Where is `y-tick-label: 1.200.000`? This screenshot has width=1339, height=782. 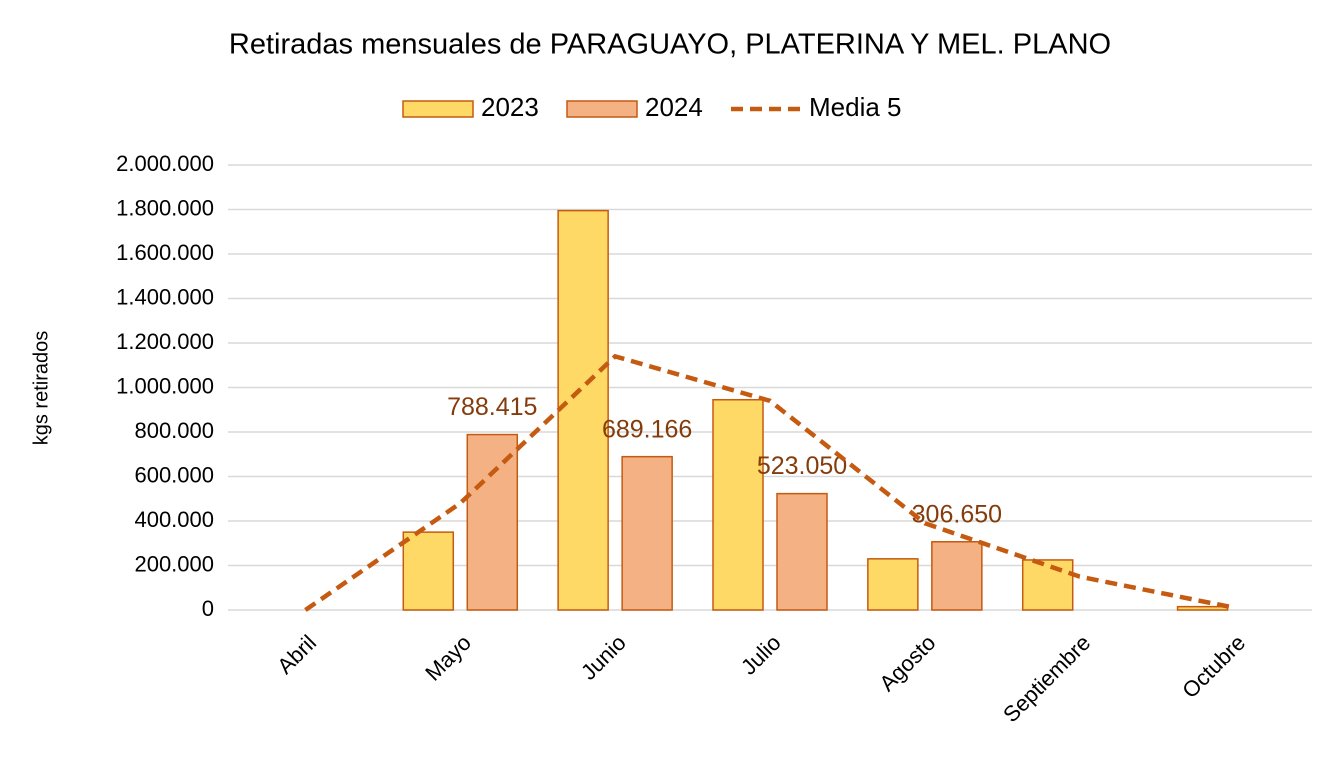 y-tick-label: 1.200.000 is located at coordinates (165, 341).